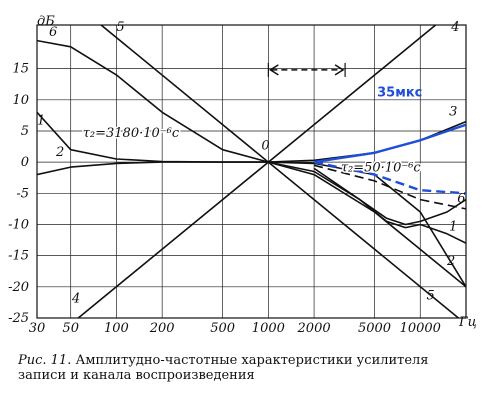 Image resolution: width=487 pixels, height=408 pixels. What do you see at coordinates (374, 328) in the screenshot?
I see `x-tick-label: 5000` at bounding box center [374, 328].